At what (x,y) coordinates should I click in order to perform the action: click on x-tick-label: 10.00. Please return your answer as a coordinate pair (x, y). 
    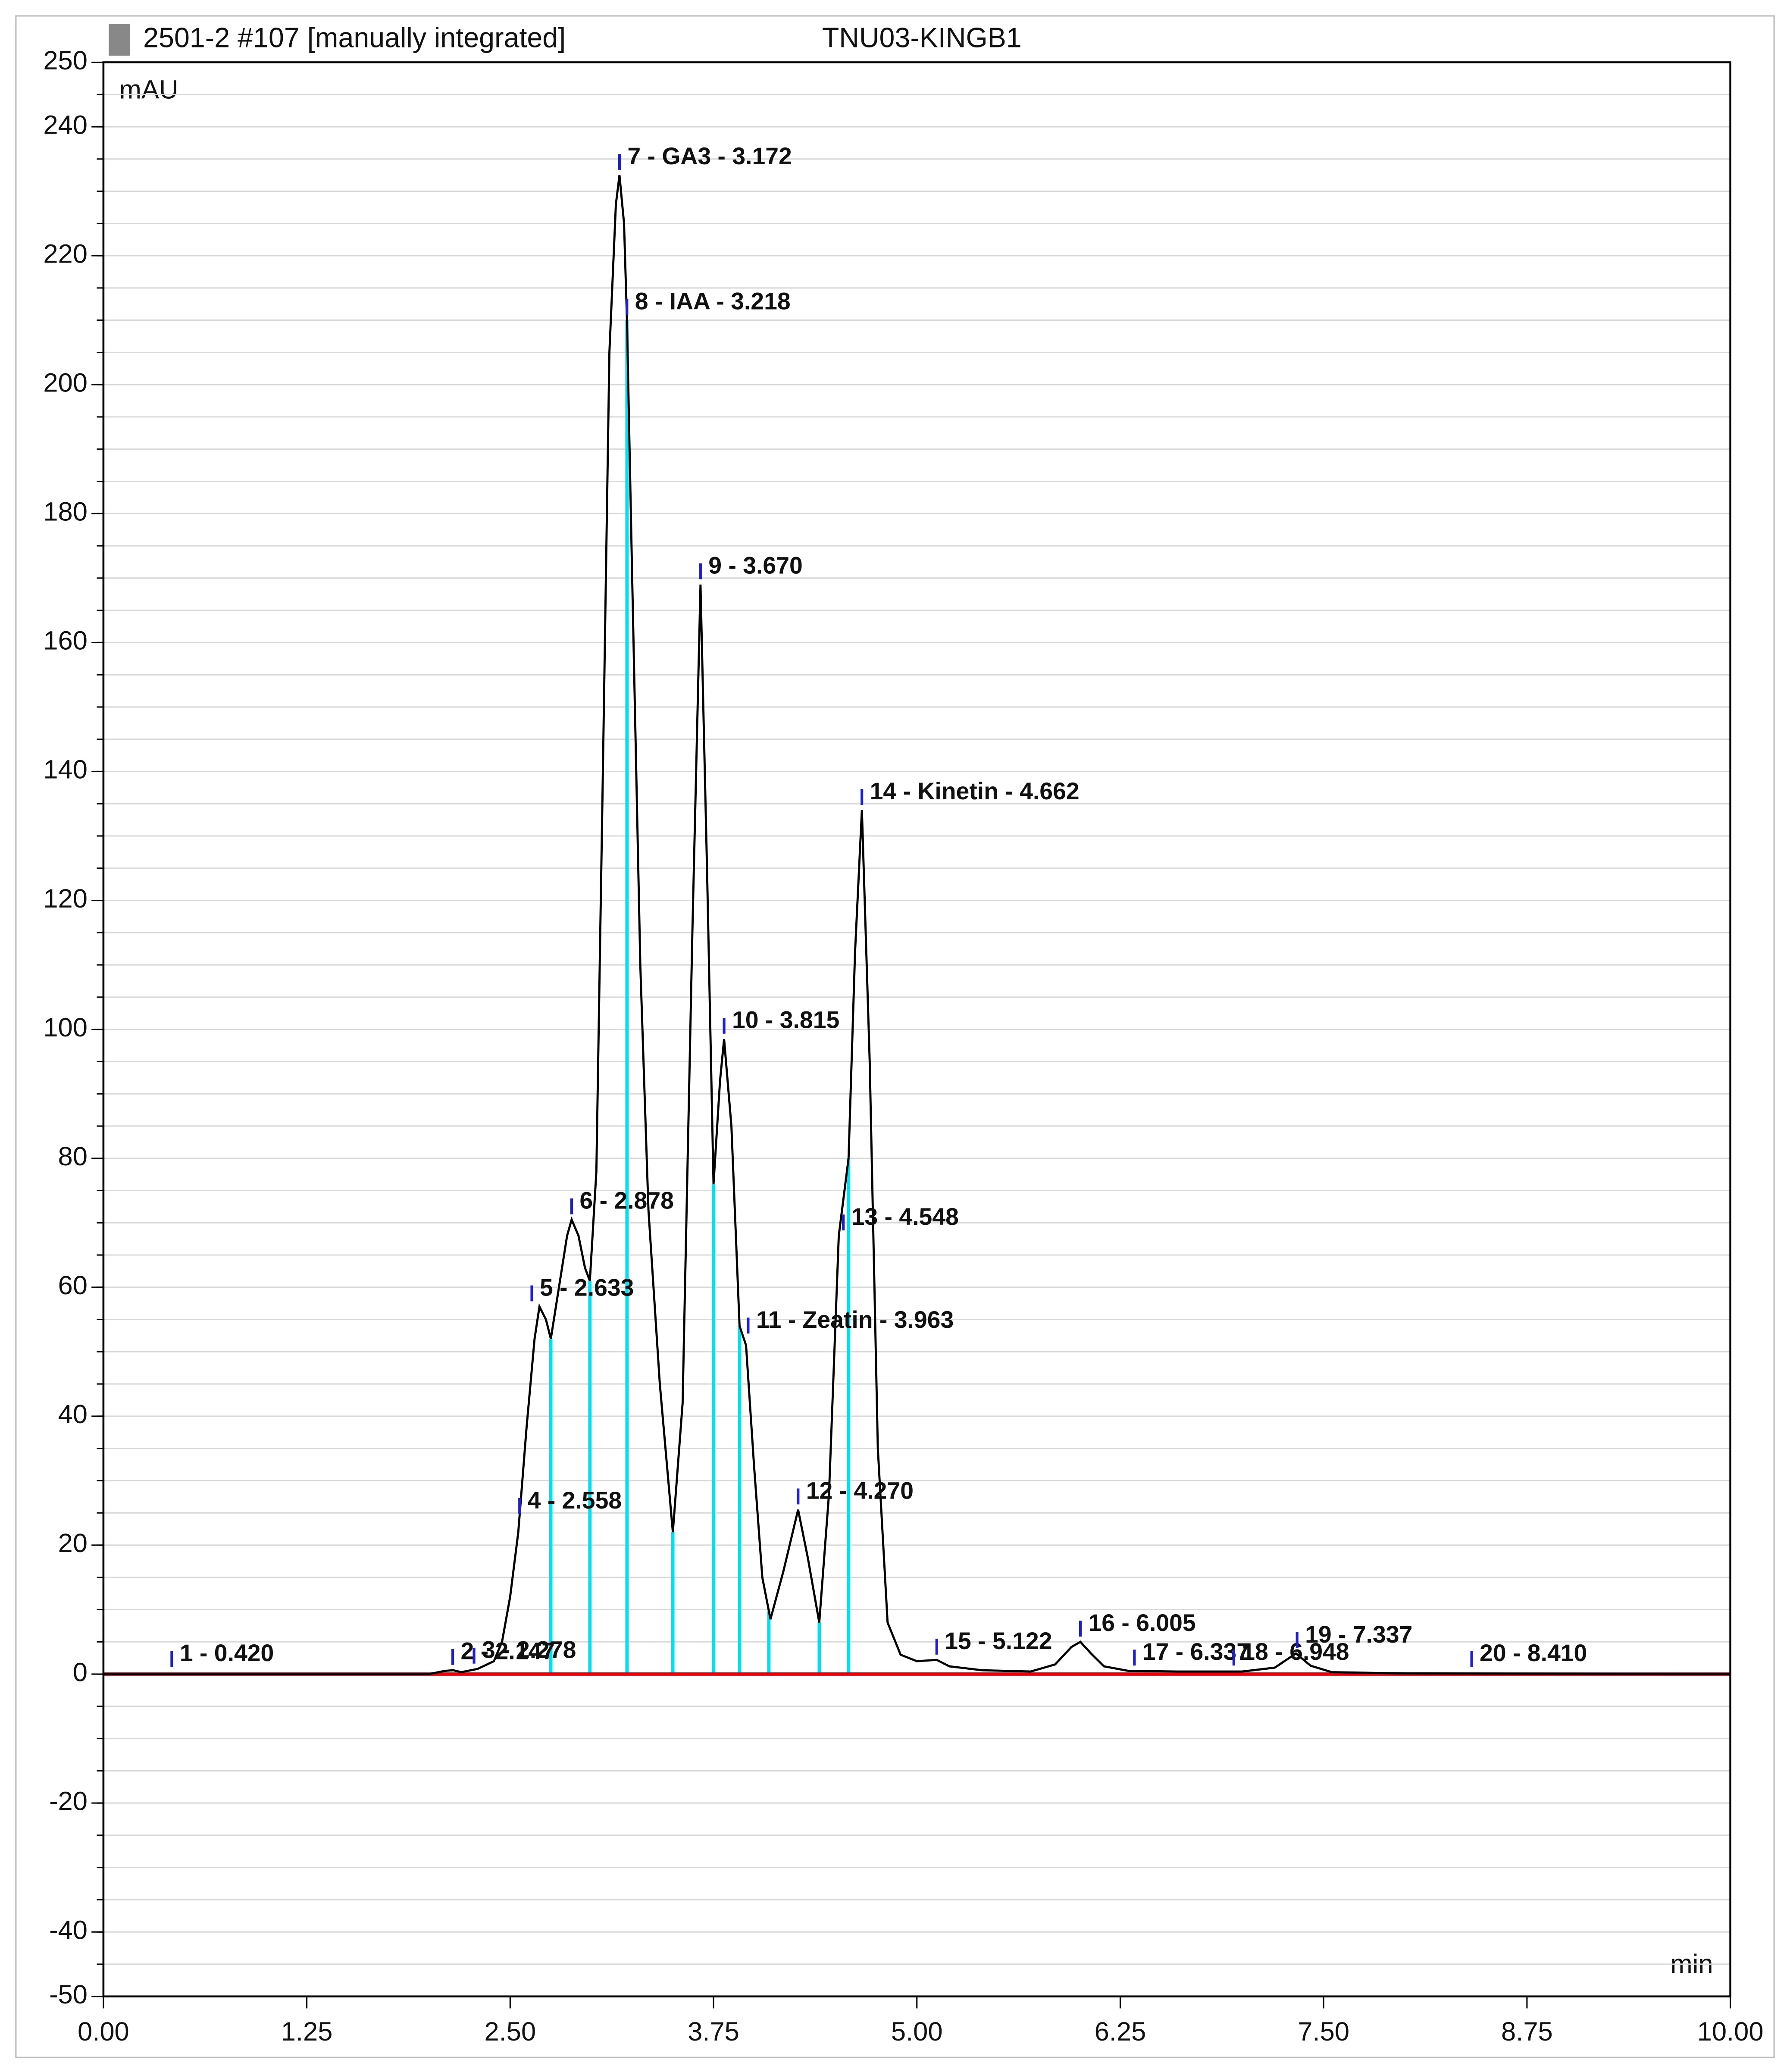
    Looking at the image, I should click on (1730, 2032).